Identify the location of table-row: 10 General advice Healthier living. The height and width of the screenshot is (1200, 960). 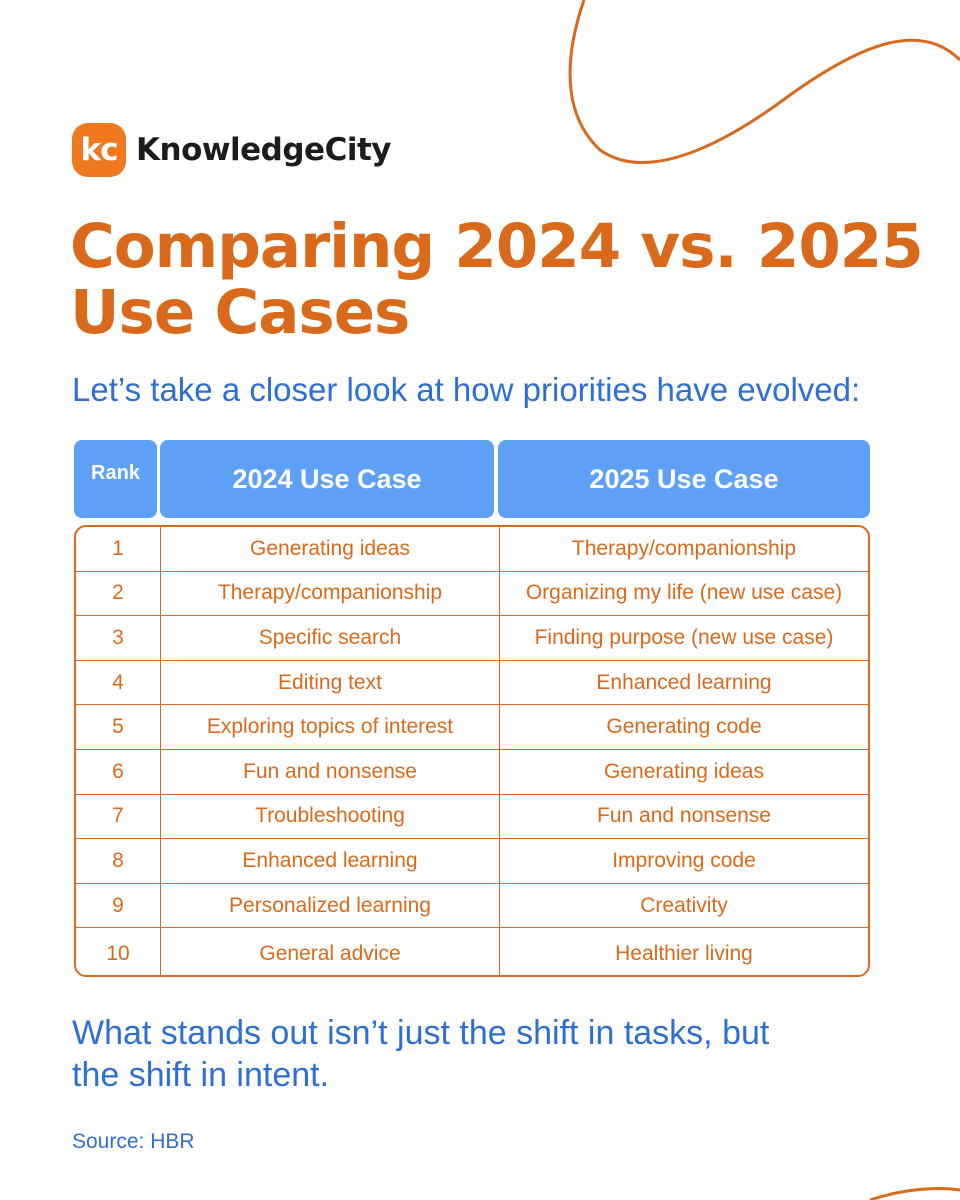
(472, 951).